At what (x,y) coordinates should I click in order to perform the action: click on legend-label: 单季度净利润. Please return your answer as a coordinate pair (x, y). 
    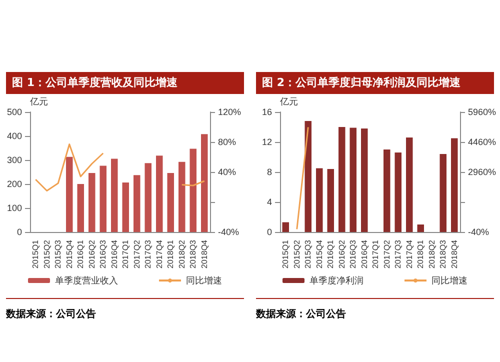
    Looking at the image, I should click on (337, 281).